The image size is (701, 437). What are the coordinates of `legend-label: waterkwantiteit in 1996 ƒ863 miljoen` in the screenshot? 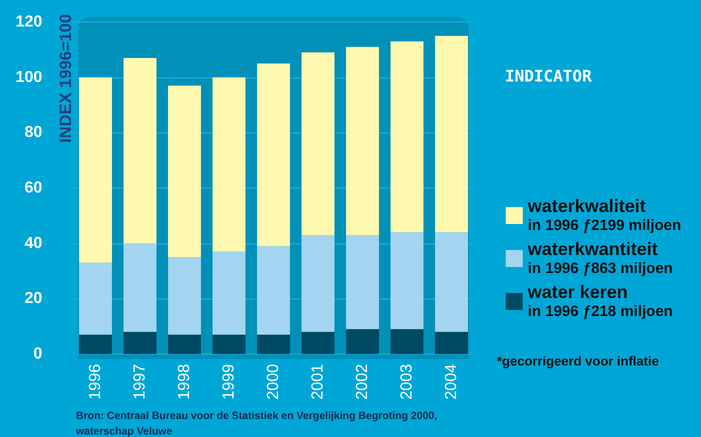 It's located at (599, 258).